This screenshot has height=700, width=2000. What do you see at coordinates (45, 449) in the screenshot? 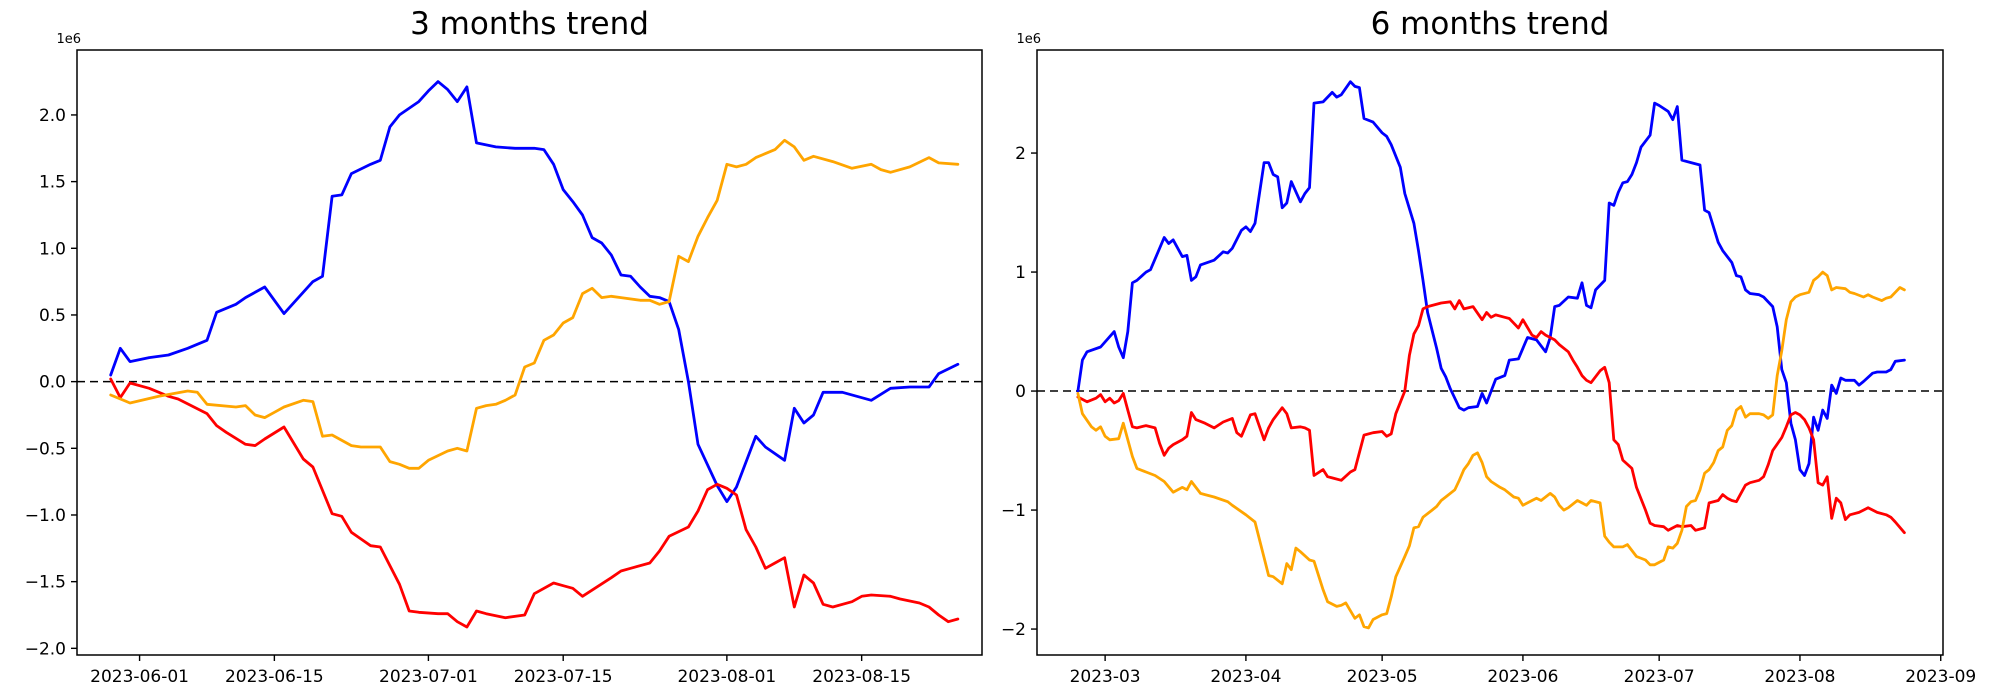
I see `y-tick-label: −0.5` at bounding box center [45, 449].